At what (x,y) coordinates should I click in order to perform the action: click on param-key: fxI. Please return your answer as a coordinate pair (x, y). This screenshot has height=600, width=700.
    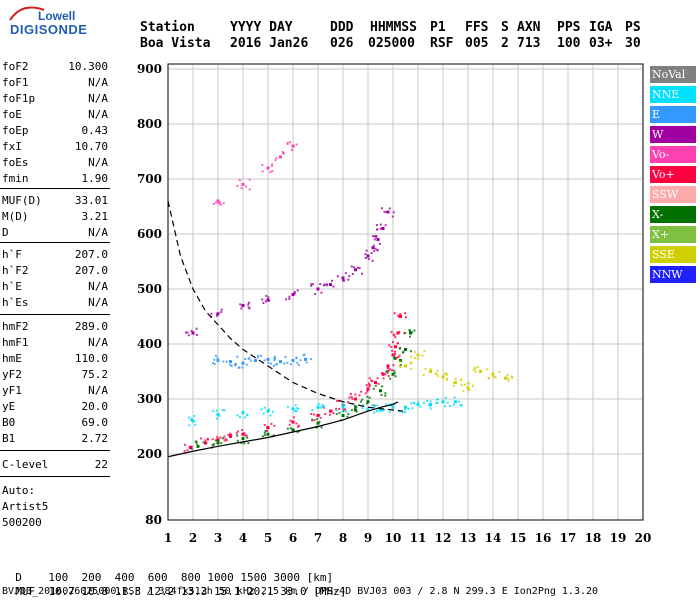
    Looking at the image, I should click on (12, 146).